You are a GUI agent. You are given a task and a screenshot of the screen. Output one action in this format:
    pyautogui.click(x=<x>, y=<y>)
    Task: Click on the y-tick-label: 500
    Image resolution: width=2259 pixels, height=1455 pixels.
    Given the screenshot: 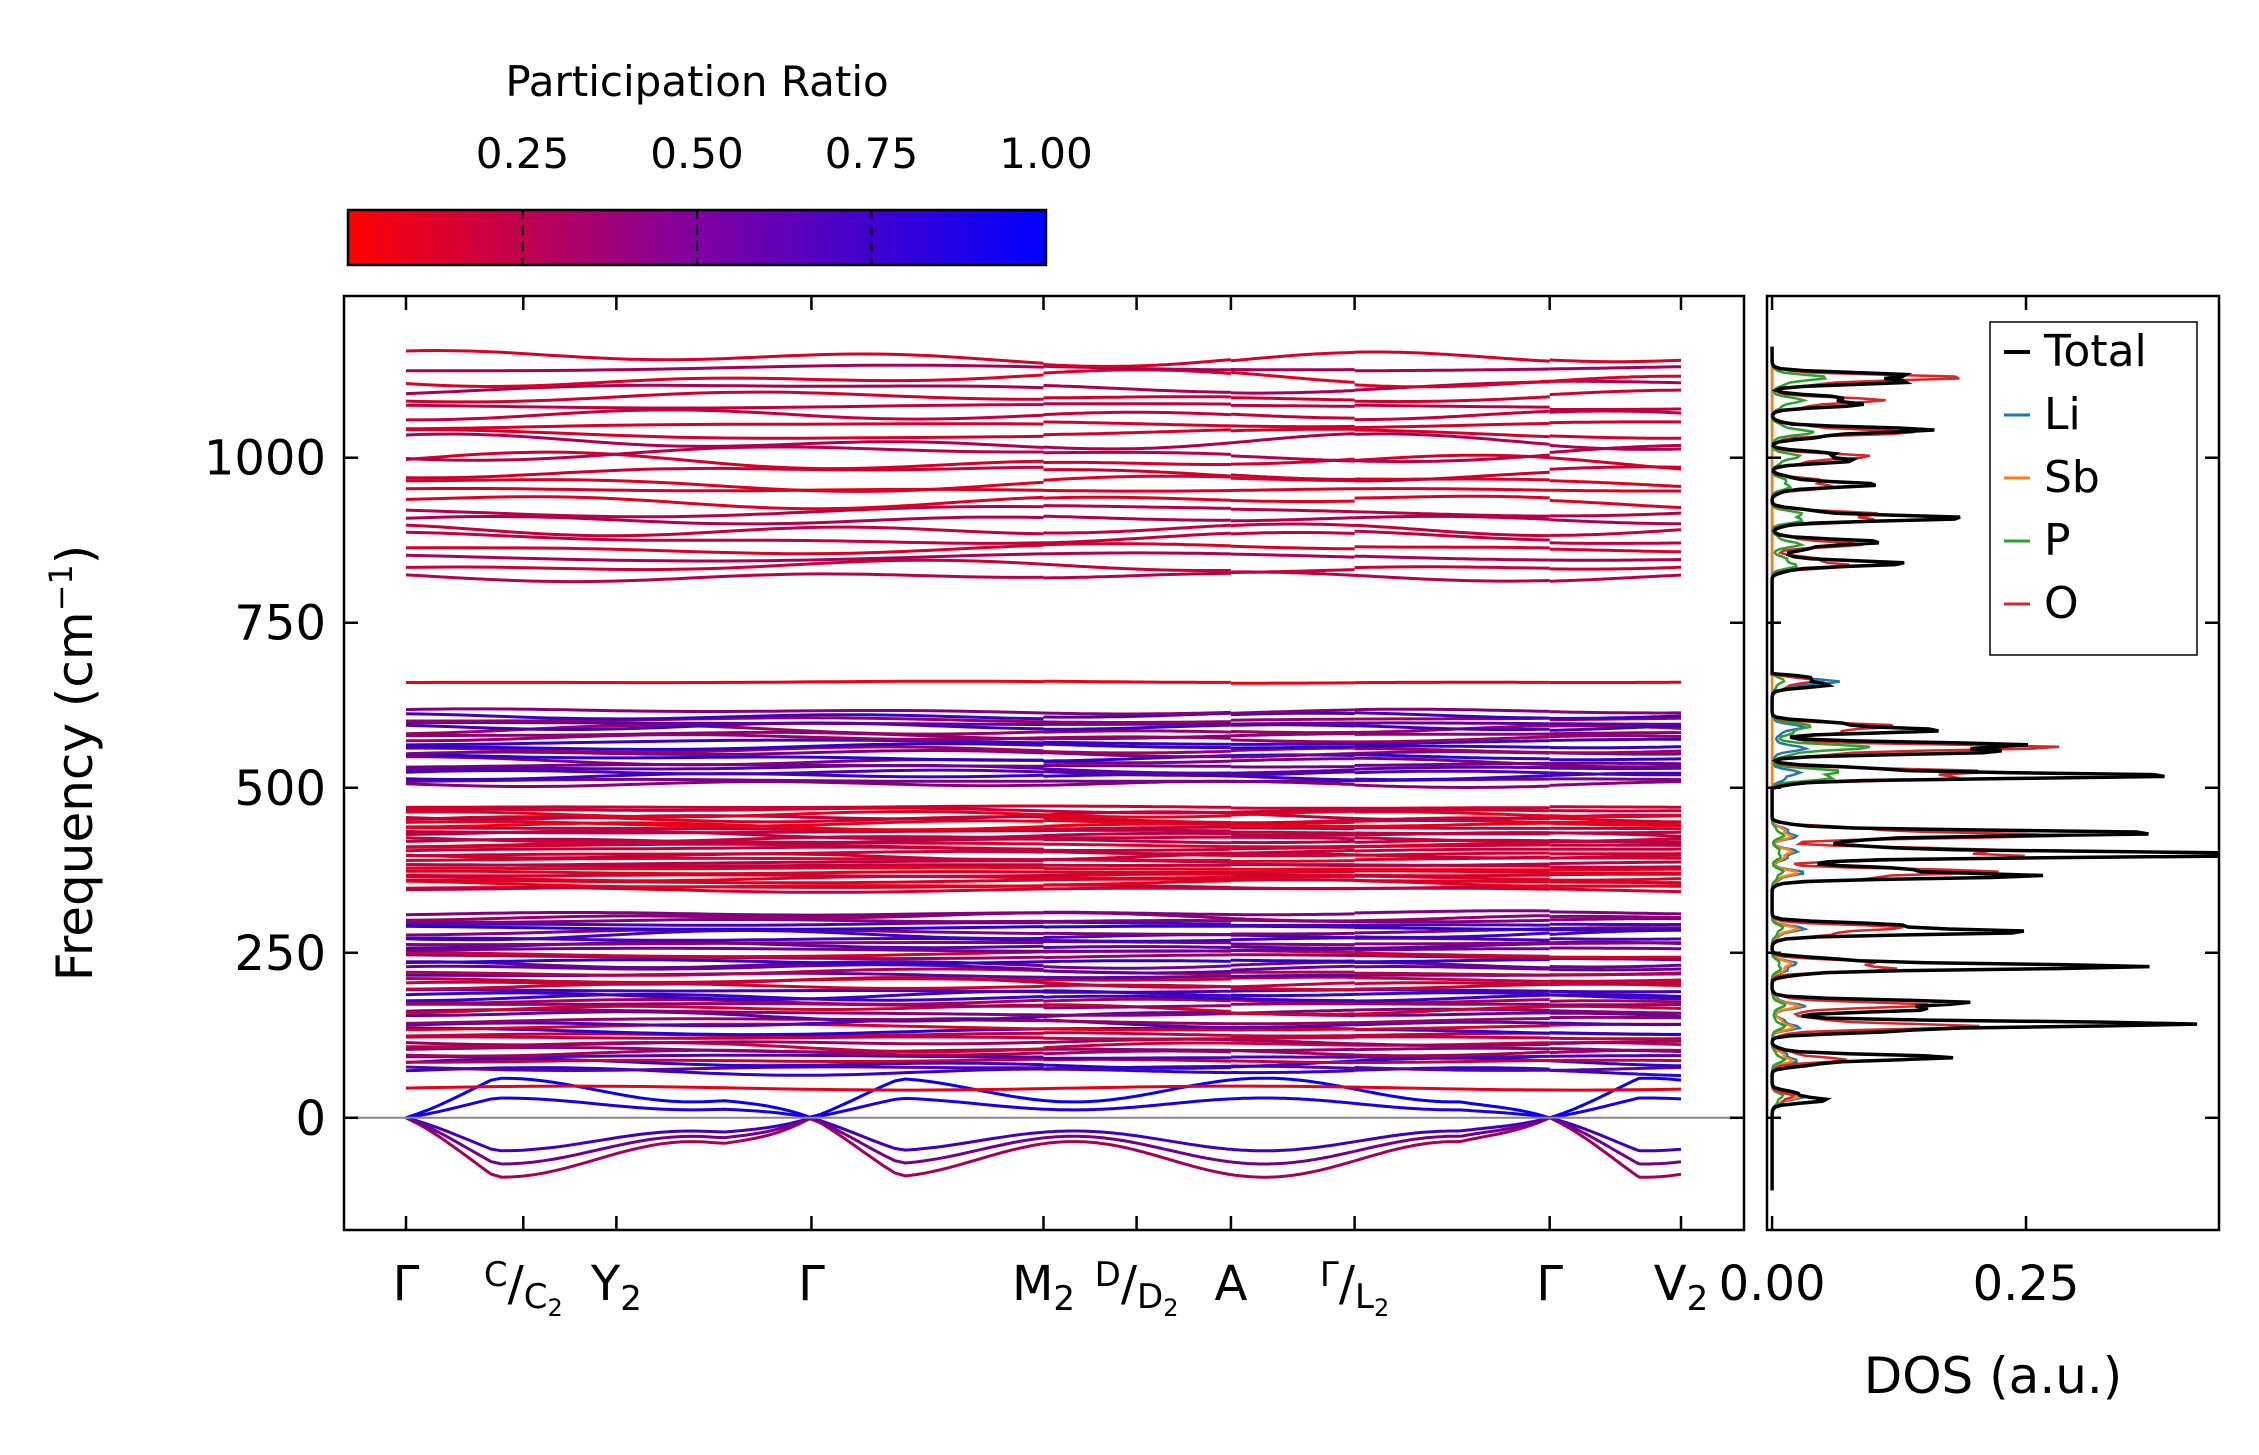 What is the action you would take?
    pyautogui.click(x=280, y=789)
    